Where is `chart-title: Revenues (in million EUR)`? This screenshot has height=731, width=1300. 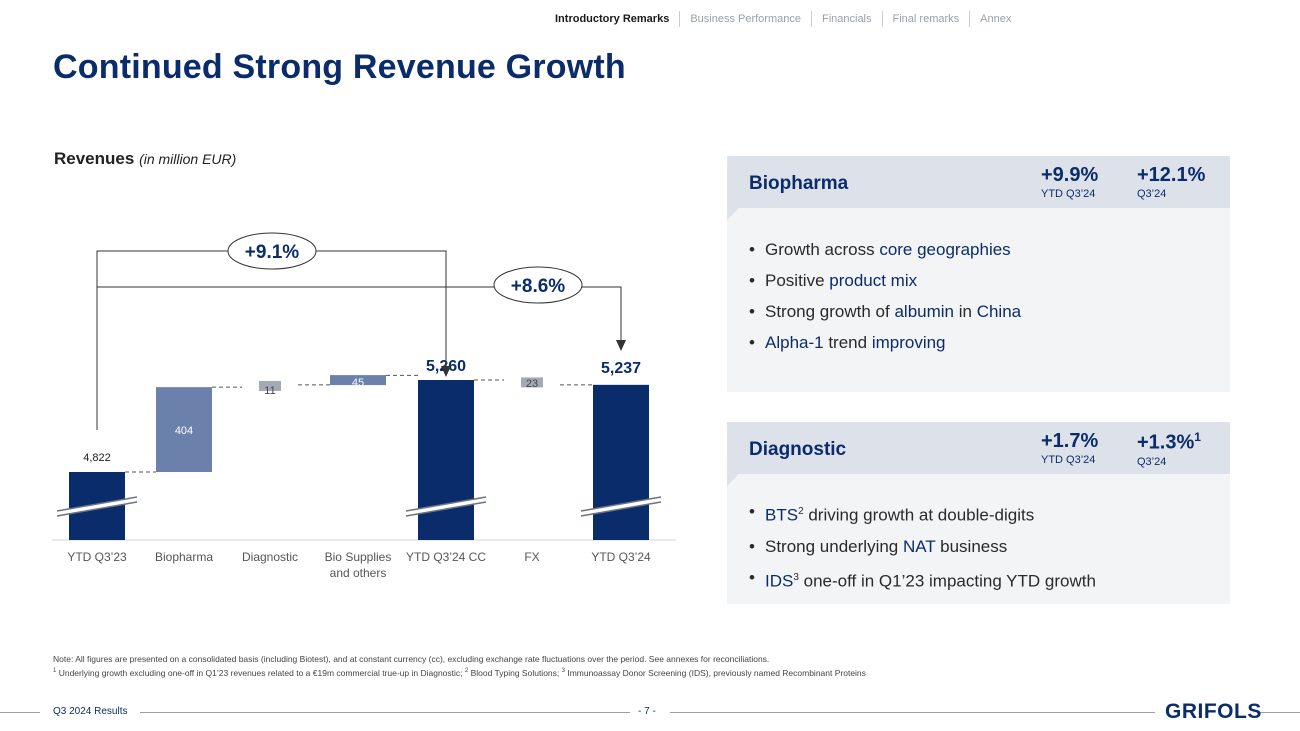 chart-title: Revenues (in million EUR) is located at coordinates (145, 159).